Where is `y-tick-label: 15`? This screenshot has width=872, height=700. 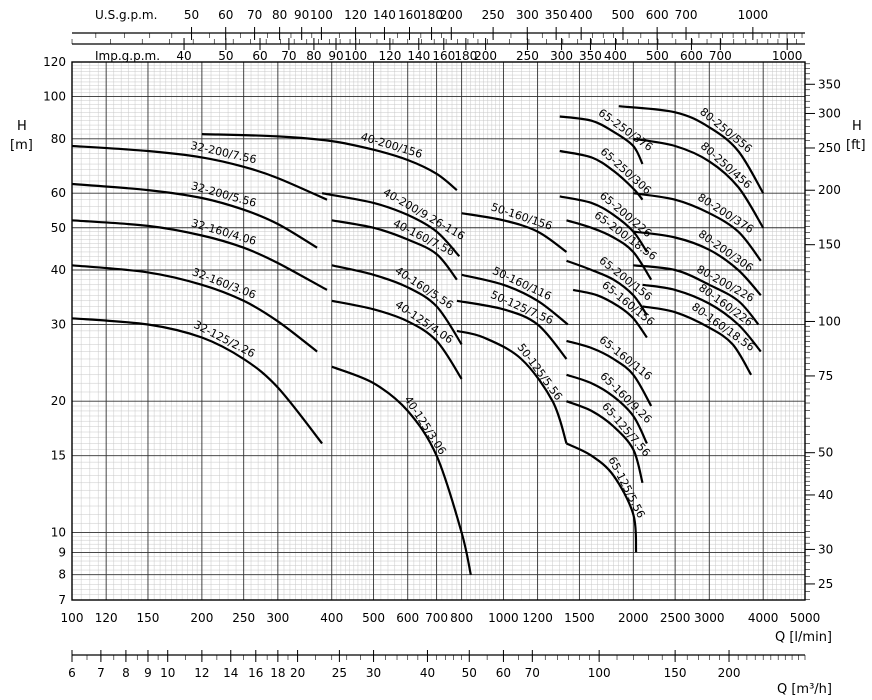
y-tick-label: 15 is located at coordinates (58, 456).